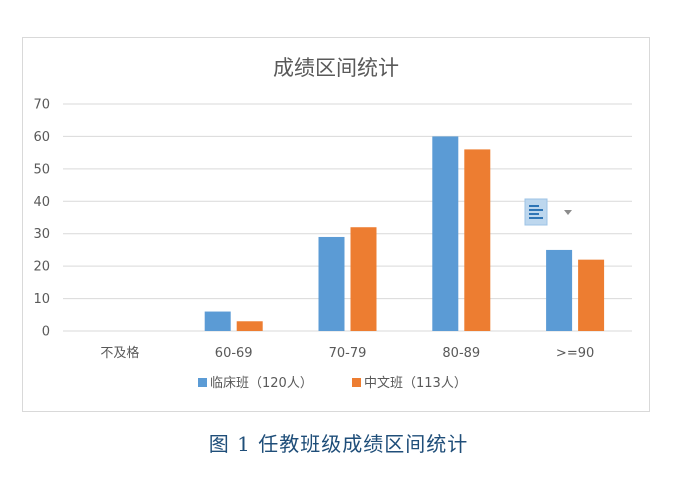 This screenshot has width=677, height=487. Describe the element at coordinates (41, 202) in the screenshot. I see `y-tick-label: 40` at that location.